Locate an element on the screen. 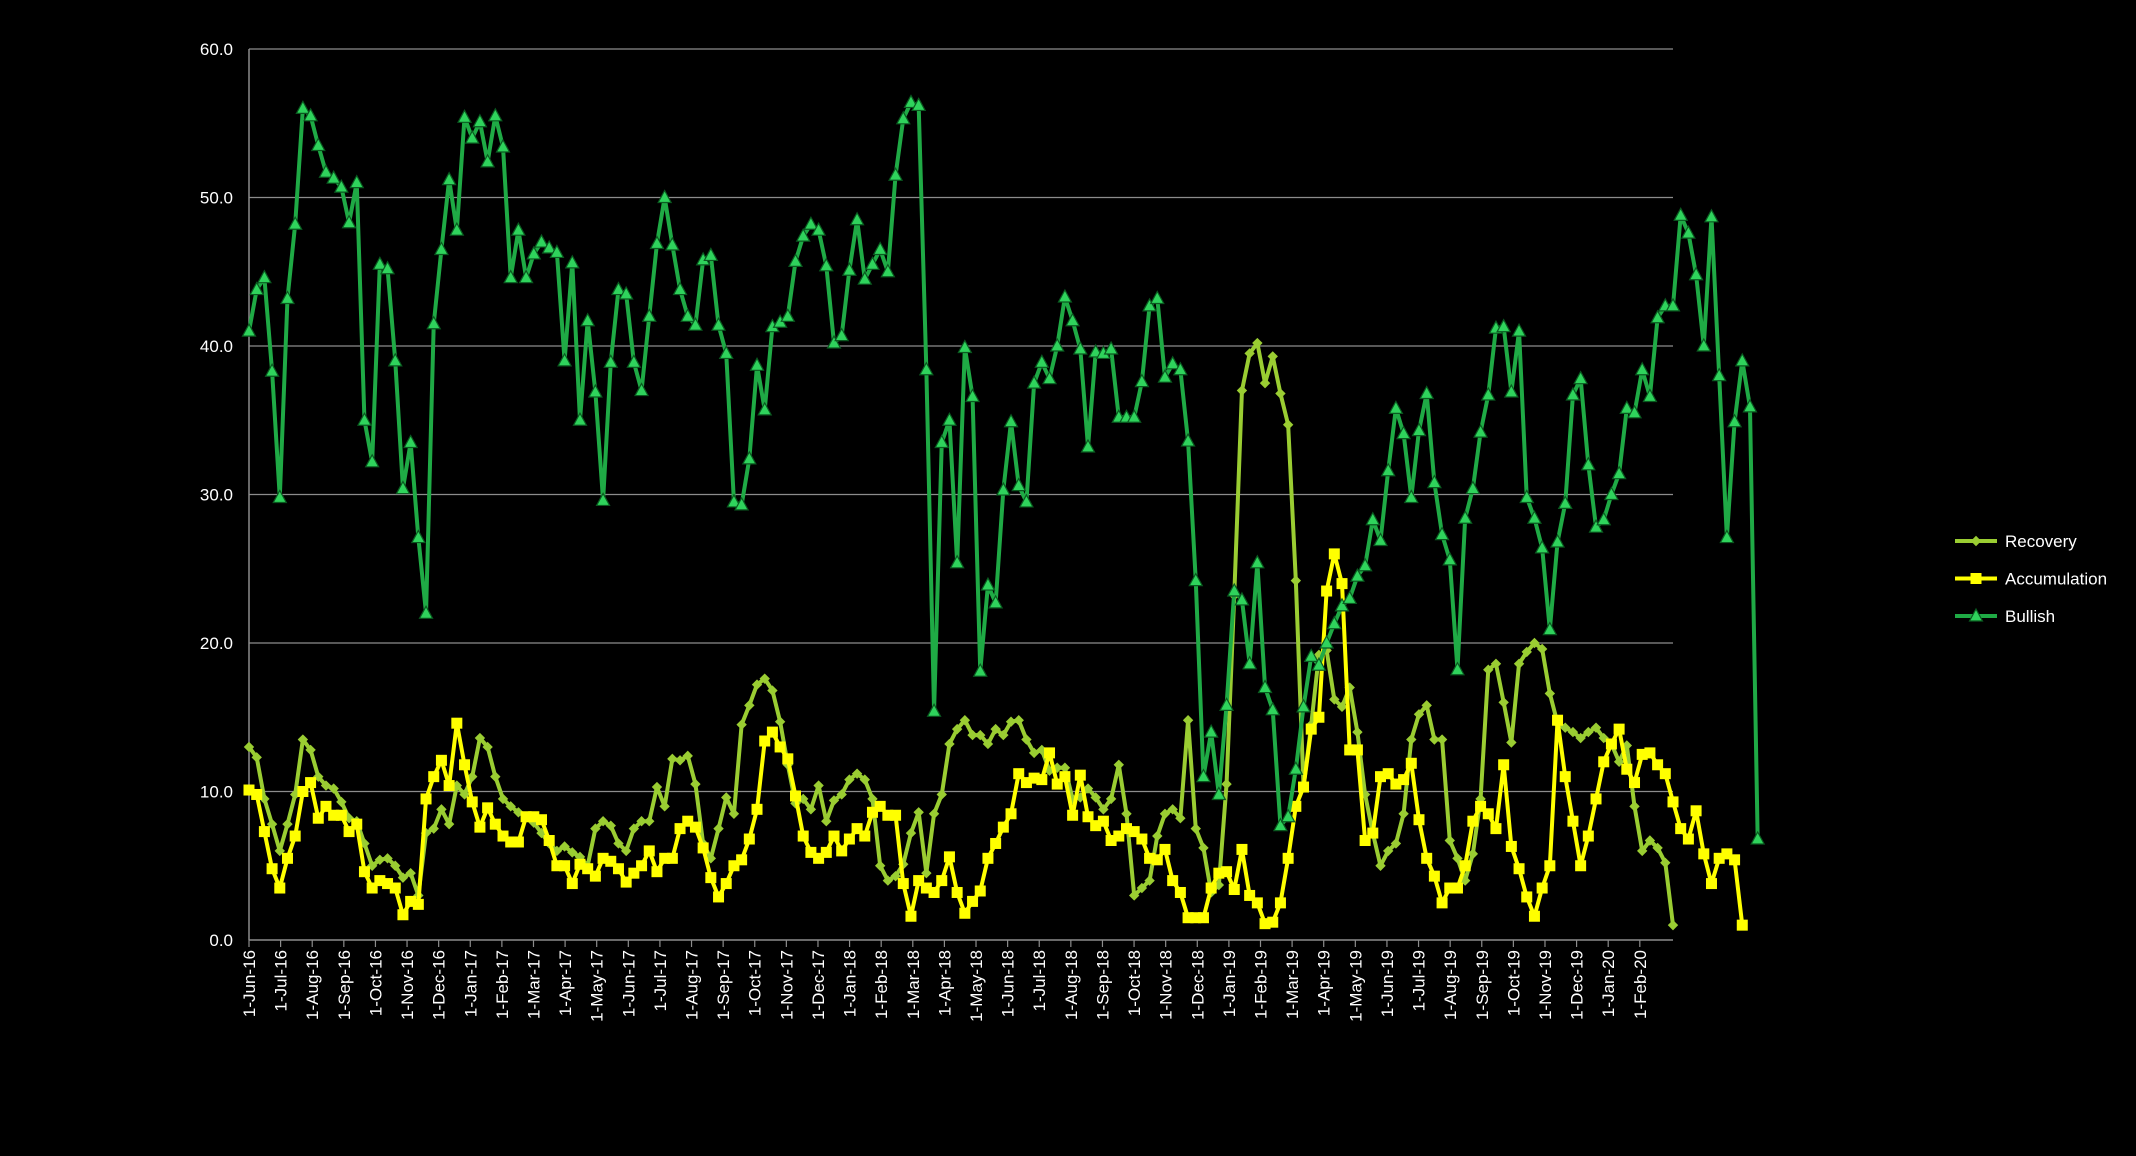  legend-item-recovery: Recovery is located at coordinates (2016, 541).